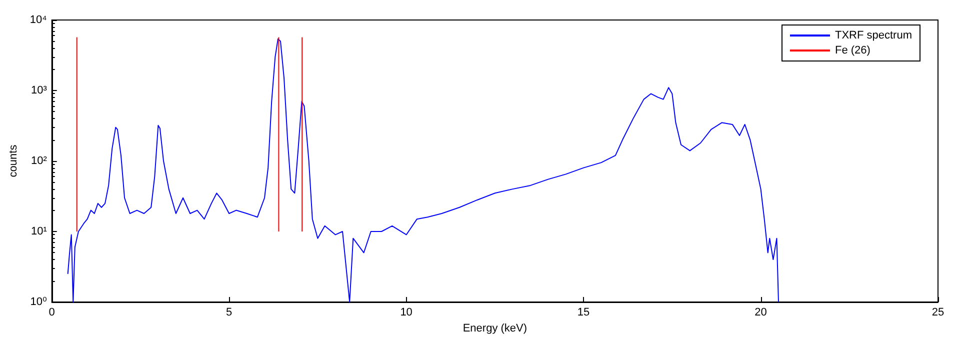  Describe the element at coordinates (39, 90) in the screenshot. I see `y-tick-label: 10³` at that location.